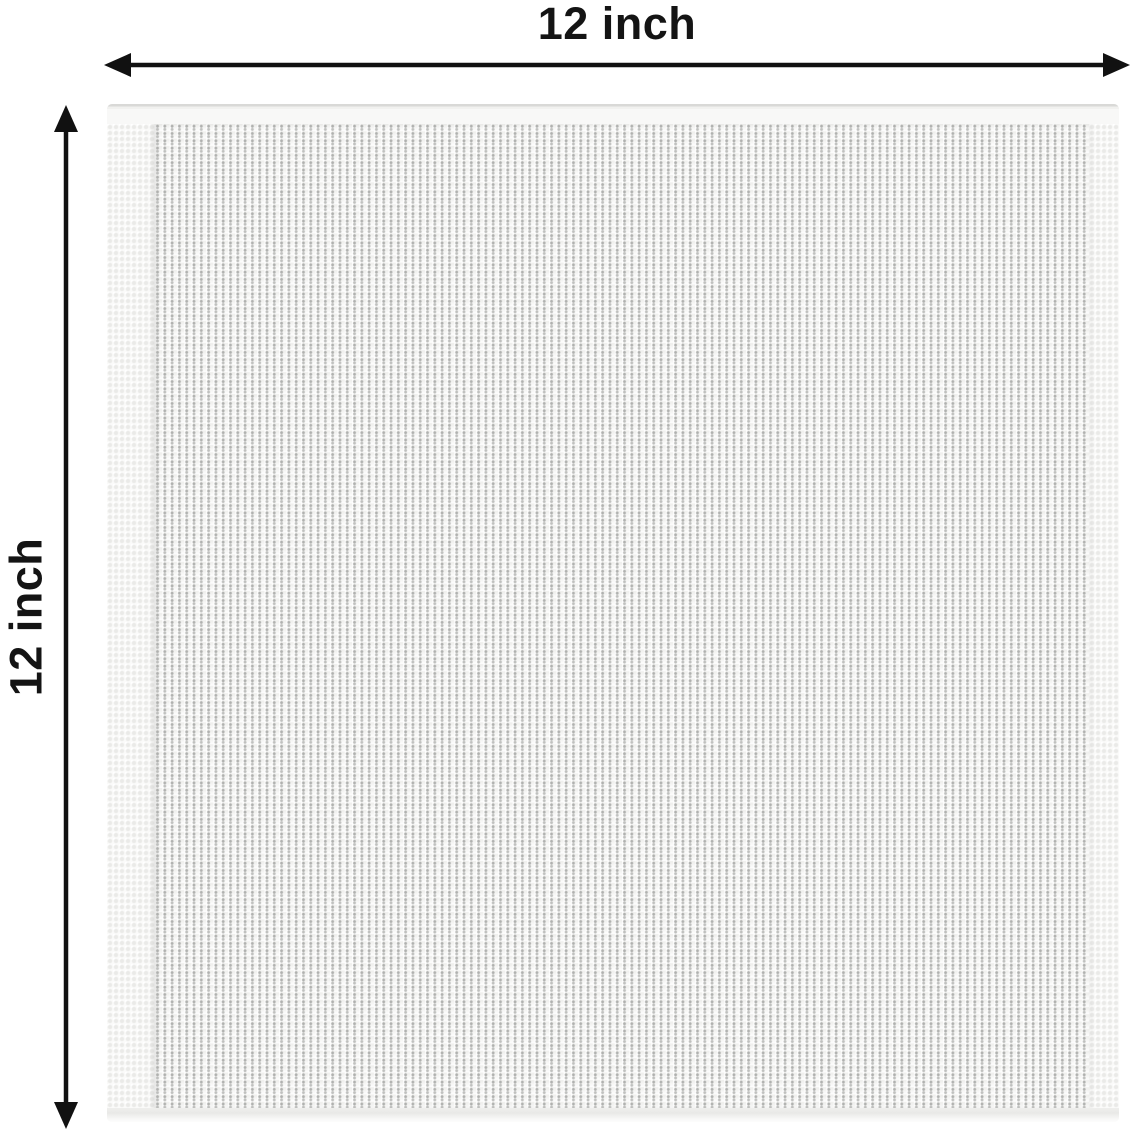  Describe the element at coordinates (613, 1115) in the screenshot. I see `fabric-bottom-hem` at that location.